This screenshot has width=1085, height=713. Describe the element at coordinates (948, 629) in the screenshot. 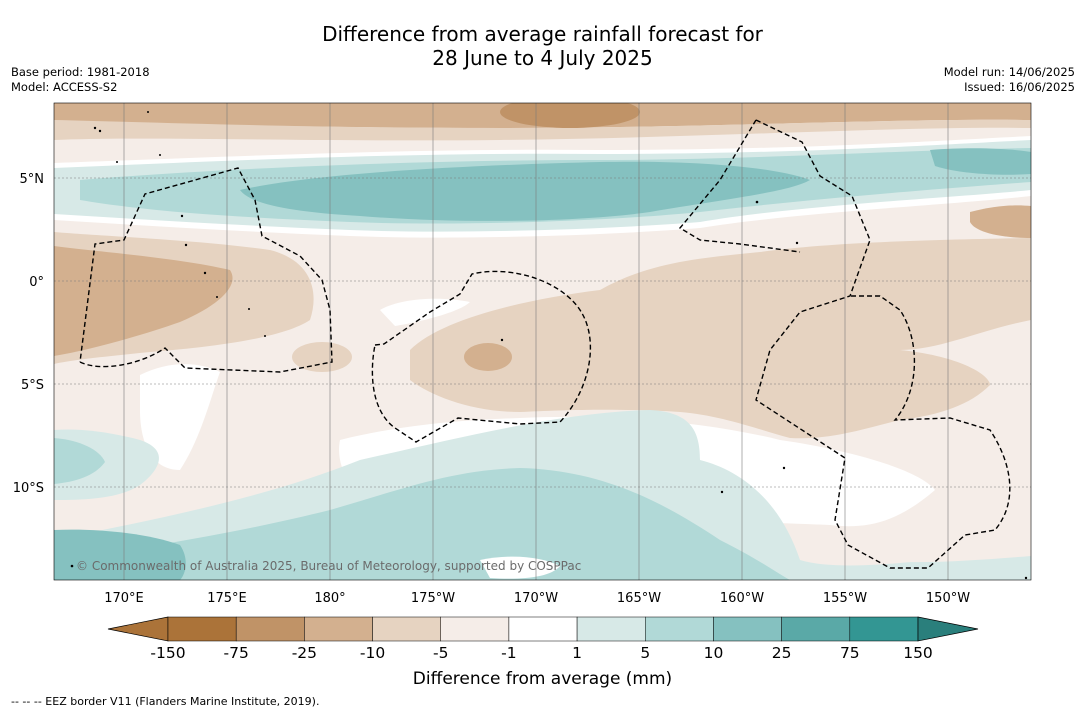

I see `colorbar-extension-high` at that location.